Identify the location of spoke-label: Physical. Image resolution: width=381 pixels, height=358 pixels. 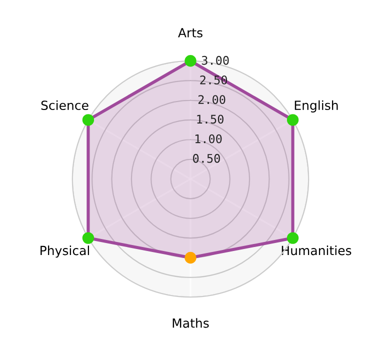
(65, 252).